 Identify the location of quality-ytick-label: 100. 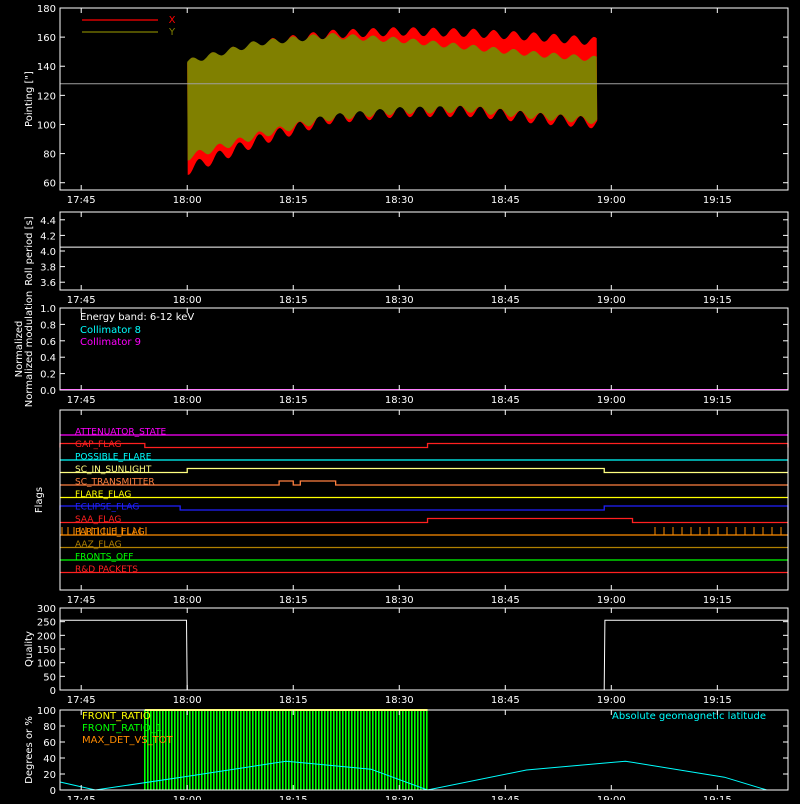
(46, 664).